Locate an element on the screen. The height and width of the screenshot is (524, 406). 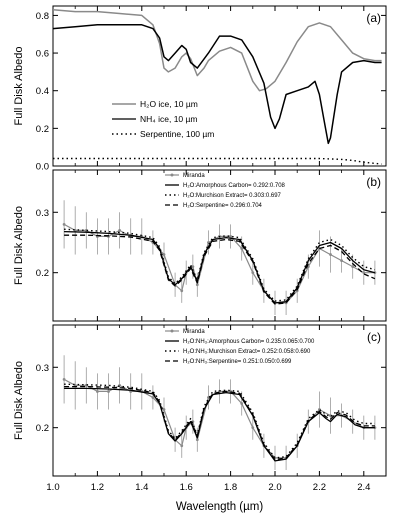
legend-label-1: H₂O ice, 10 µm is located at coordinates (169, 104).